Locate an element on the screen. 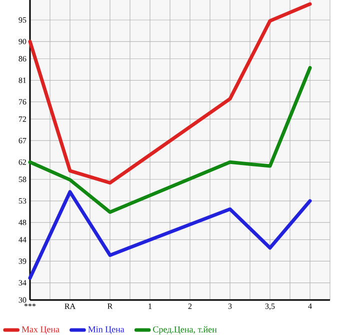 The width and height of the screenshot is (345, 335). y-tick-label: 39 is located at coordinates (22, 261).